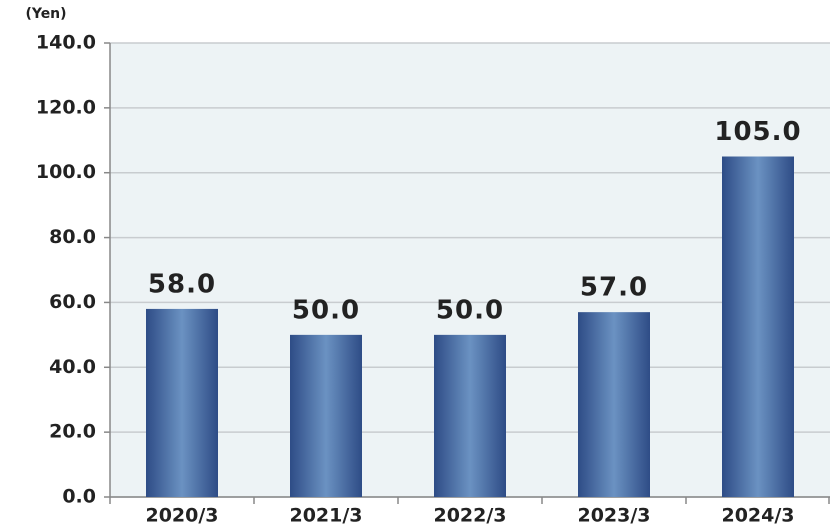 The height and width of the screenshot is (530, 830). What do you see at coordinates (45, 14) in the screenshot?
I see `y-axis-label: (Yen)` at bounding box center [45, 14].